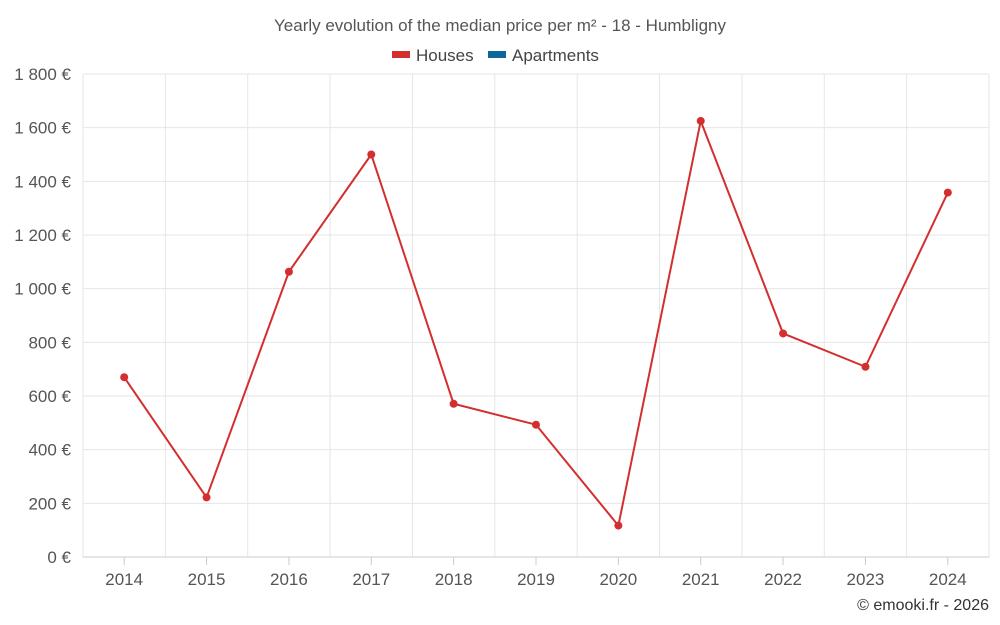 The height and width of the screenshot is (625, 1000). Describe the element at coordinates (371, 579) in the screenshot. I see `x-tick-label: 2017` at that location.